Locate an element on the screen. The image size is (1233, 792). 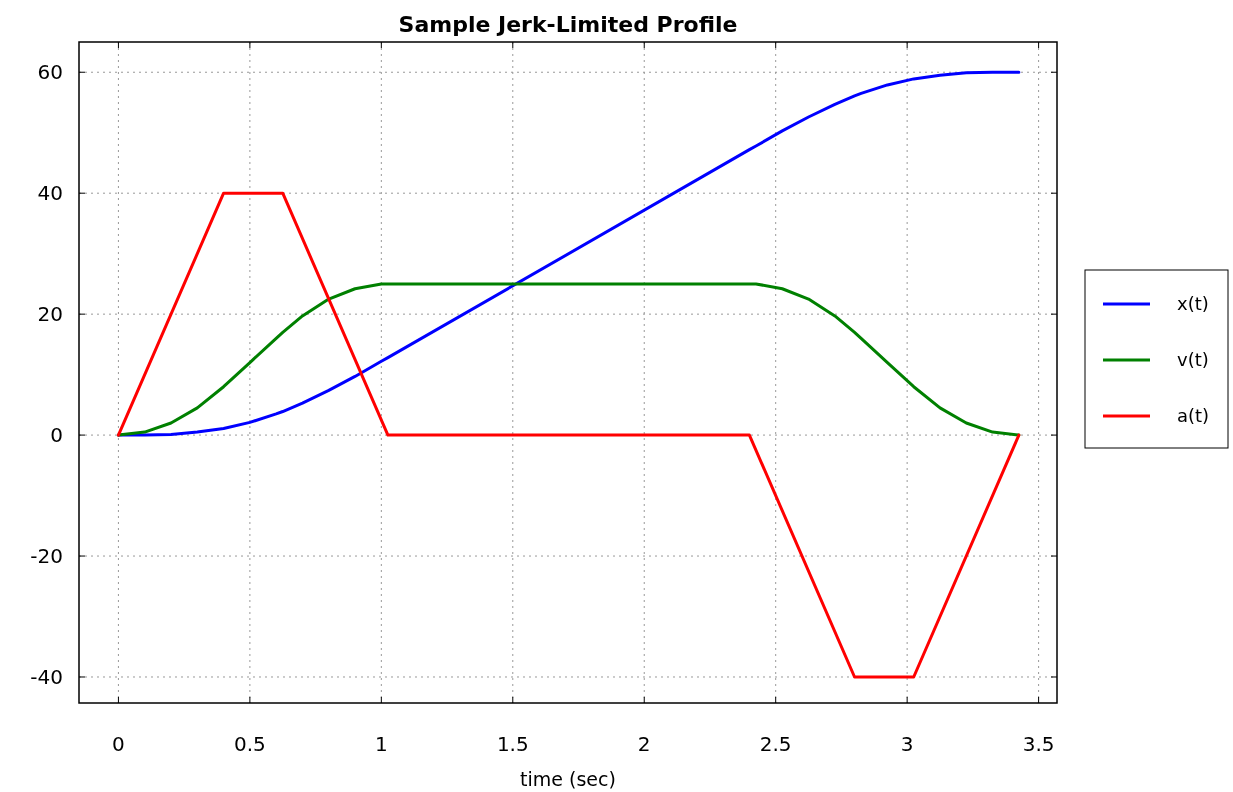
x-tick-label: 3.5 is located at coordinates (1038, 744).